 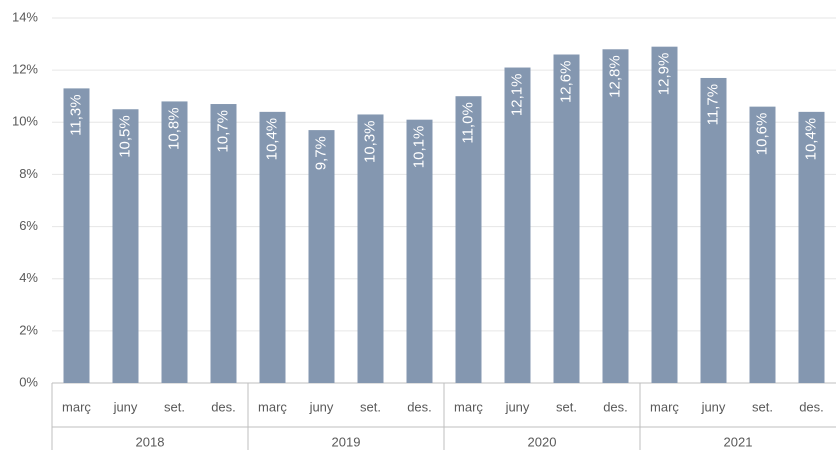 I want to click on value-label: 12,6%, so click(x=565, y=82).